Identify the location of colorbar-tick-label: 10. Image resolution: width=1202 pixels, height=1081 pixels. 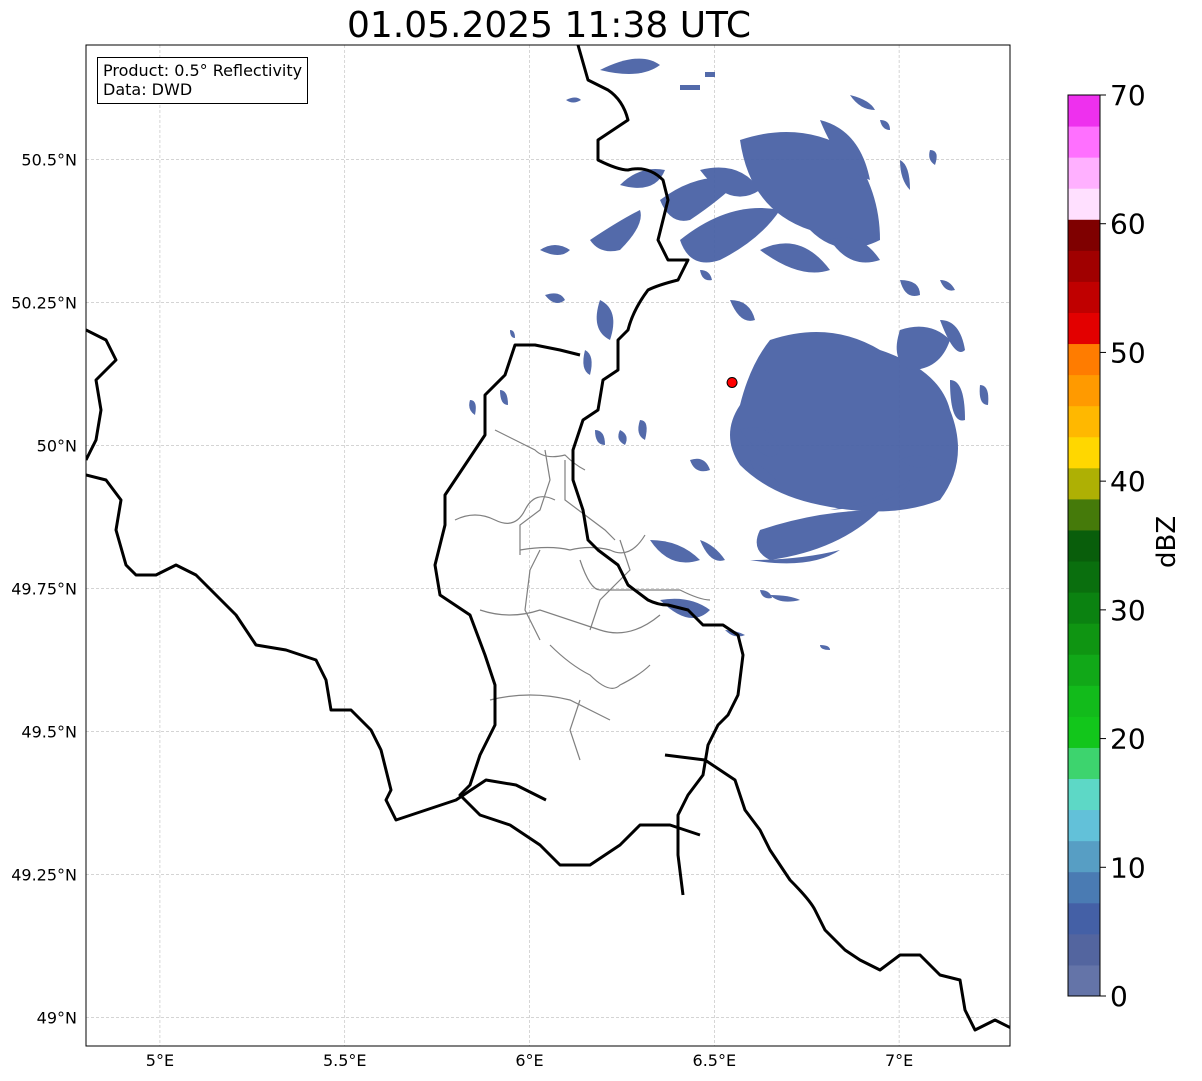
(1128, 867).